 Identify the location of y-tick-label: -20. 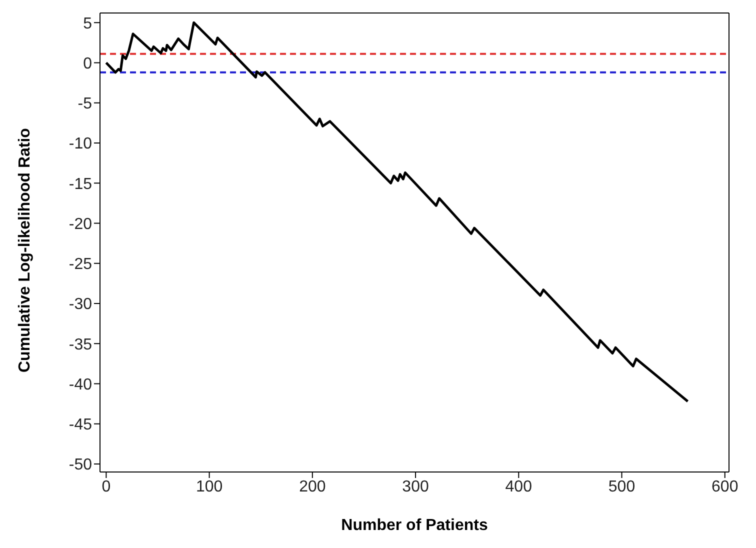
(80, 224).